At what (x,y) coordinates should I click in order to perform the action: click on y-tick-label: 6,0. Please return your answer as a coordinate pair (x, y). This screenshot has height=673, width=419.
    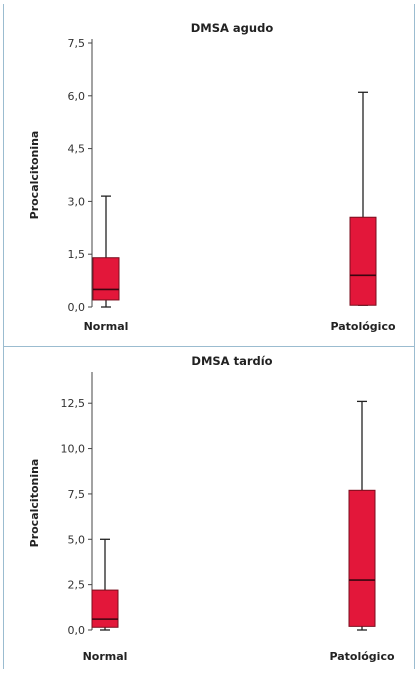
    Looking at the image, I should click on (77, 96).